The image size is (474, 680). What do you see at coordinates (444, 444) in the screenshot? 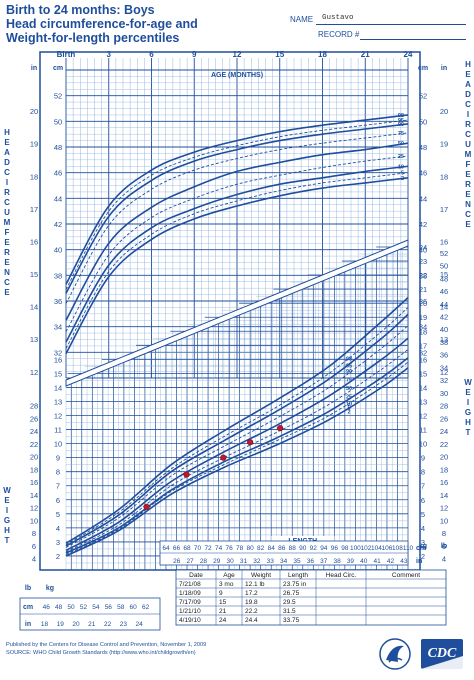
I see `wt-lb-tick-right: 22` at bounding box center [444, 444].